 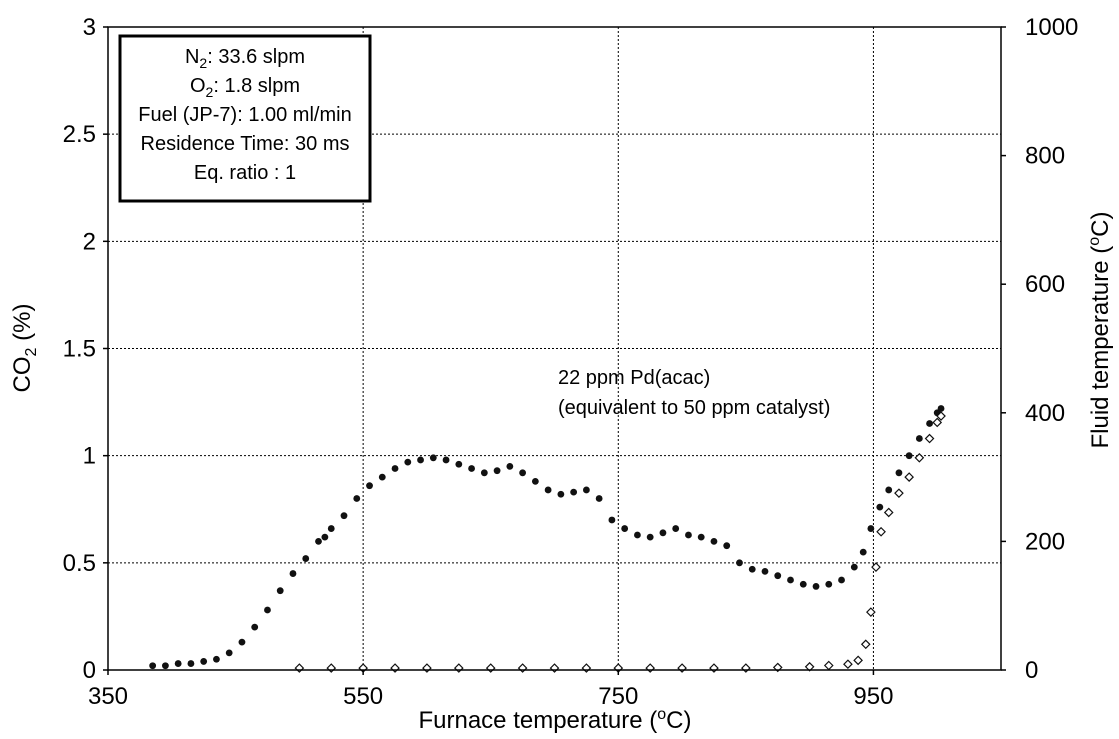 I want to click on x-tick-label: 550, so click(x=363, y=696).